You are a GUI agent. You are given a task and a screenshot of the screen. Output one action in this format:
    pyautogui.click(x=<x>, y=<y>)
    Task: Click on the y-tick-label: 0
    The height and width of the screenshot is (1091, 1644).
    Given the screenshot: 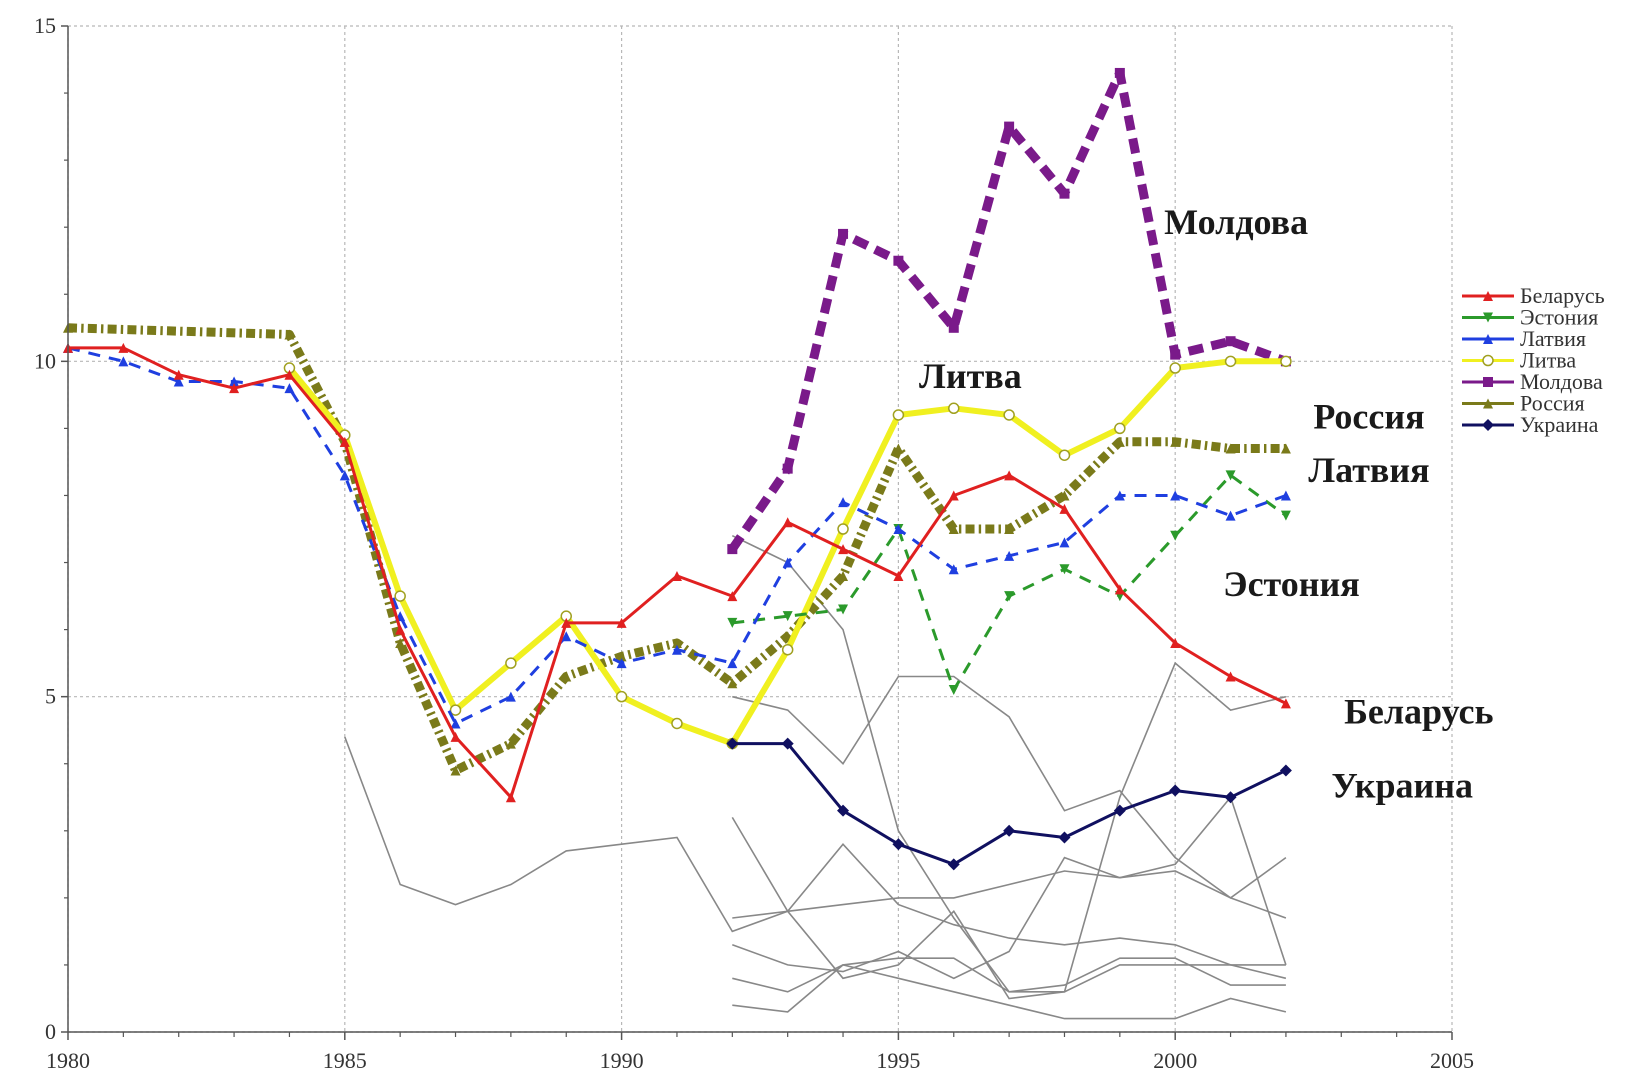 What is the action you would take?
    pyautogui.click(x=50, y=1031)
    